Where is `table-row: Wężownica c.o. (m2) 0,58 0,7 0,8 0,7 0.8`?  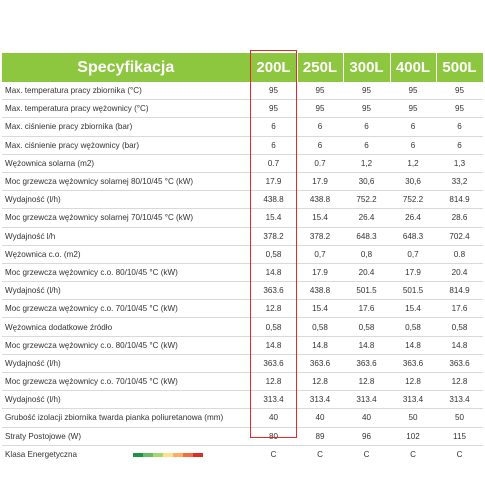
table-row: Wężownica c.o. (m2) 0,58 0,7 0,8 0,7 0.8 is located at coordinates (242, 254).